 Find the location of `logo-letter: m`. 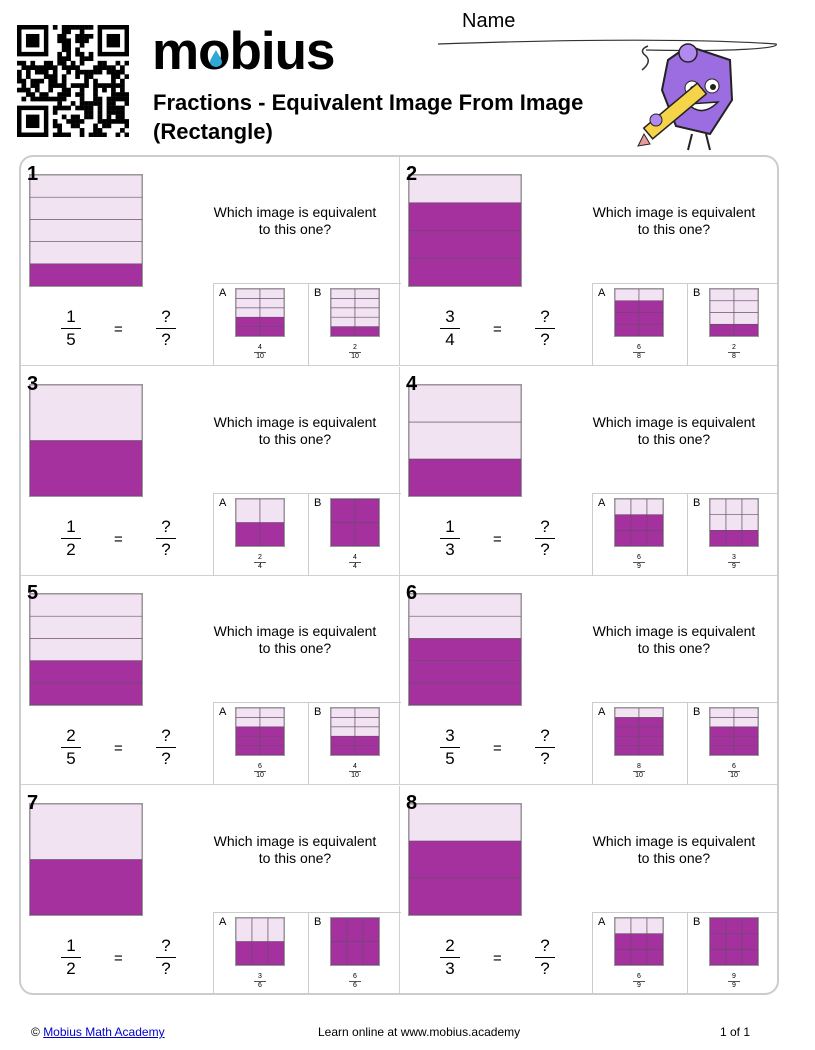

logo-letter: m is located at coordinates (175, 51).